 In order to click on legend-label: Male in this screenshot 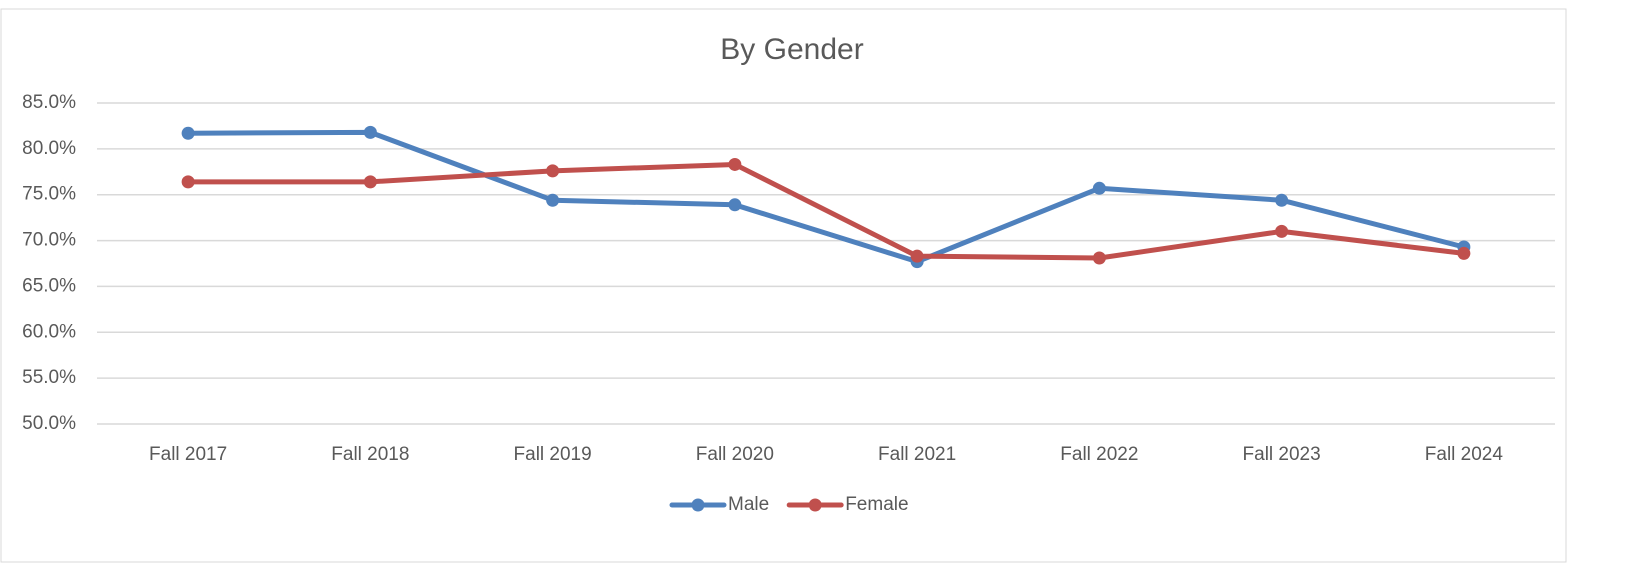, I will do `click(748, 504)`.